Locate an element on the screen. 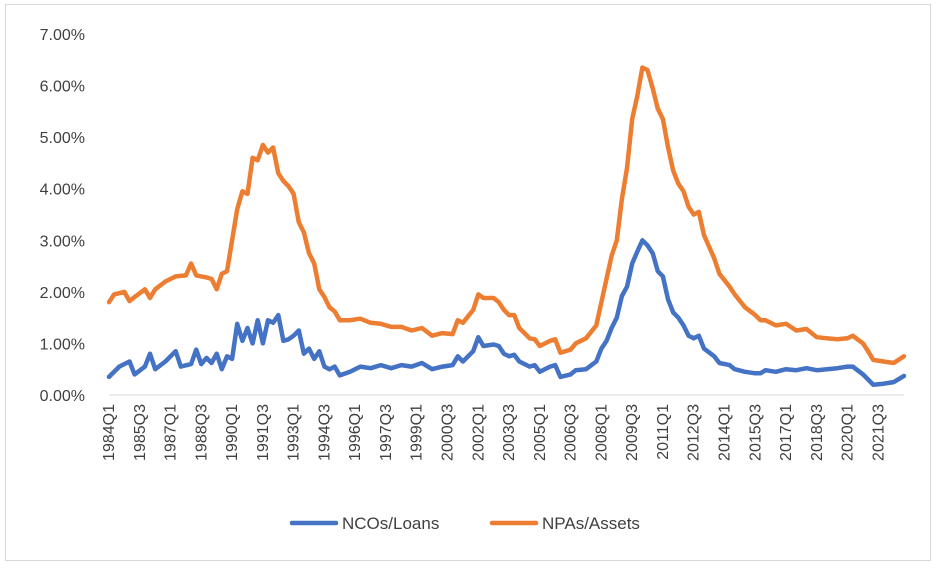 The image size is (939, 571). legend-label-1: NCOs/Loans is located at coordinates (390, 523).